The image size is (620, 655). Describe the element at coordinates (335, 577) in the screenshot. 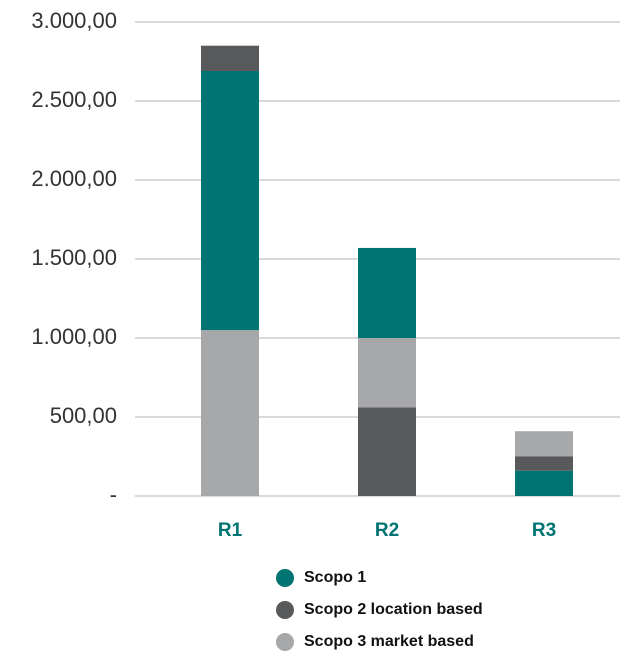

I see `legend-label: Scopo 1` at that location.